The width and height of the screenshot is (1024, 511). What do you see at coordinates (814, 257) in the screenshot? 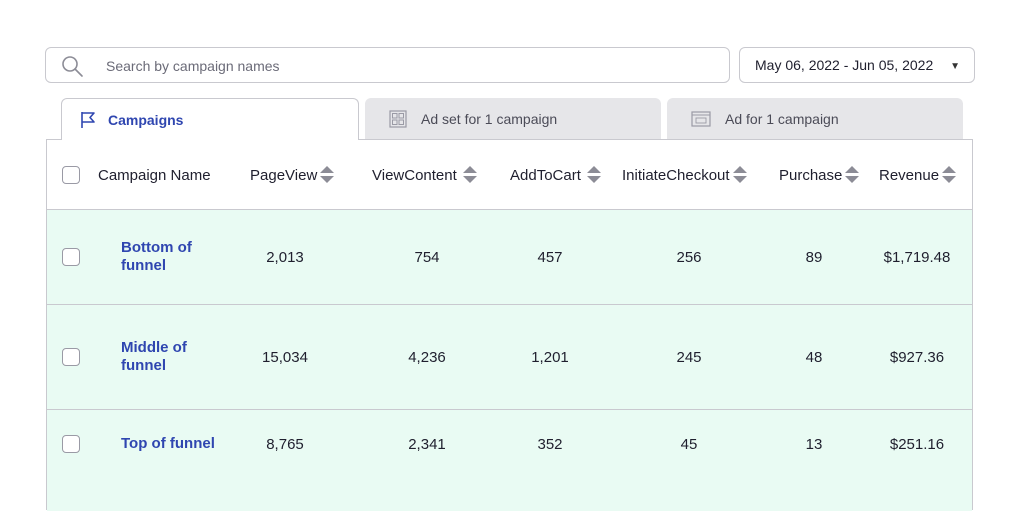
I see `cell-purchase: 89` at bounding box center [814, 257].